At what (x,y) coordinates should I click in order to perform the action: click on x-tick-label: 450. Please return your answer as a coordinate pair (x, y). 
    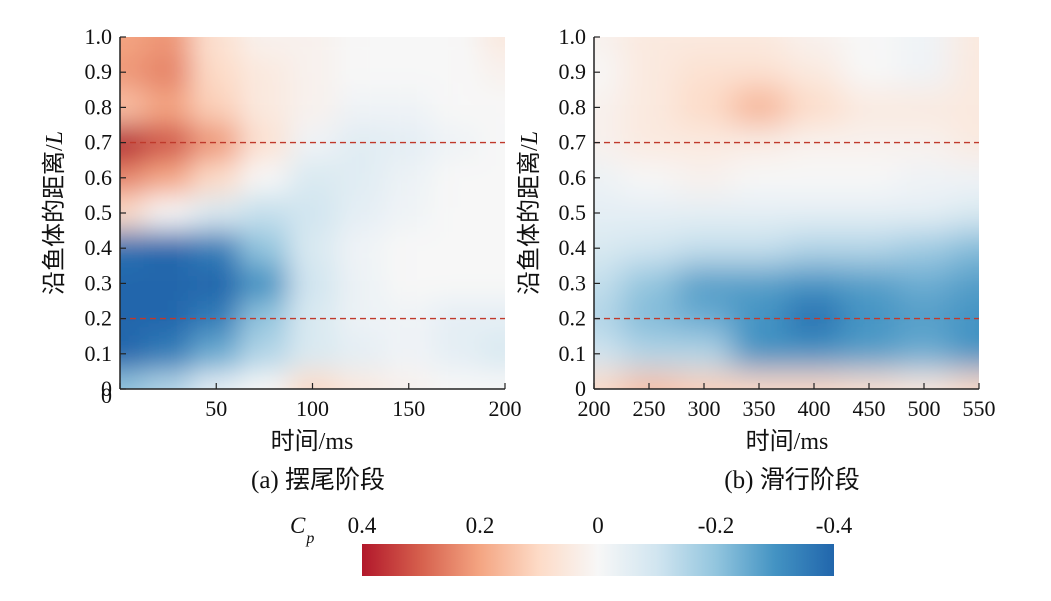
    Looking at the image, I should click on (869, 408).